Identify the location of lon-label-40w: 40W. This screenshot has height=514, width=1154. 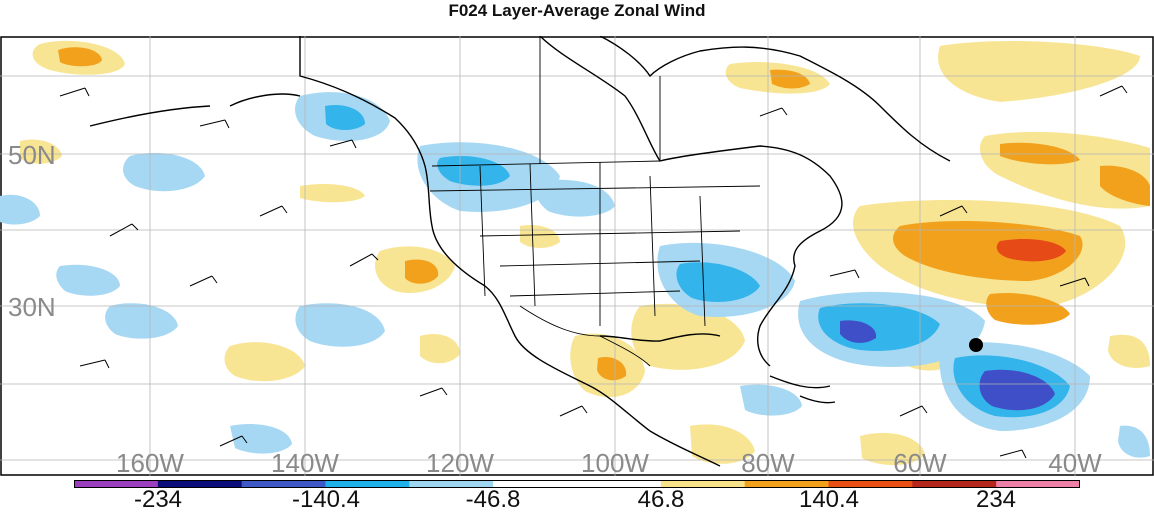
(1075, 462).